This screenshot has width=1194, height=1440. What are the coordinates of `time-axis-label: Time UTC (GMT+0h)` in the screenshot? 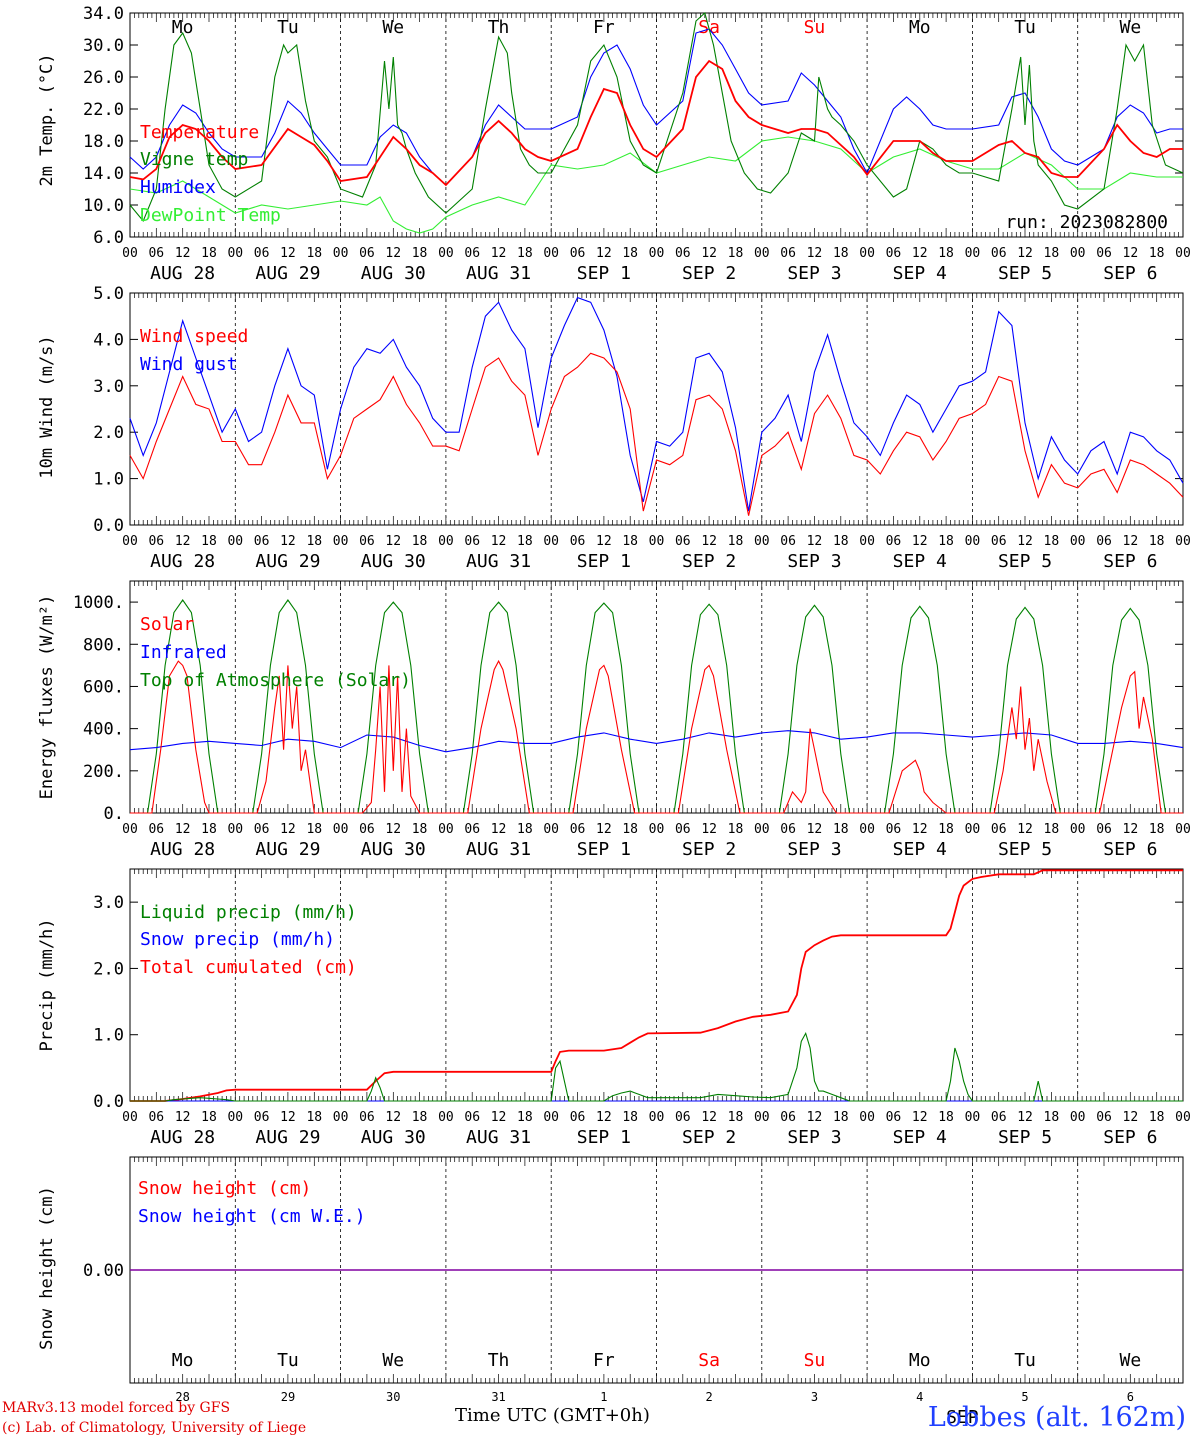 It's located at (552, 1415).